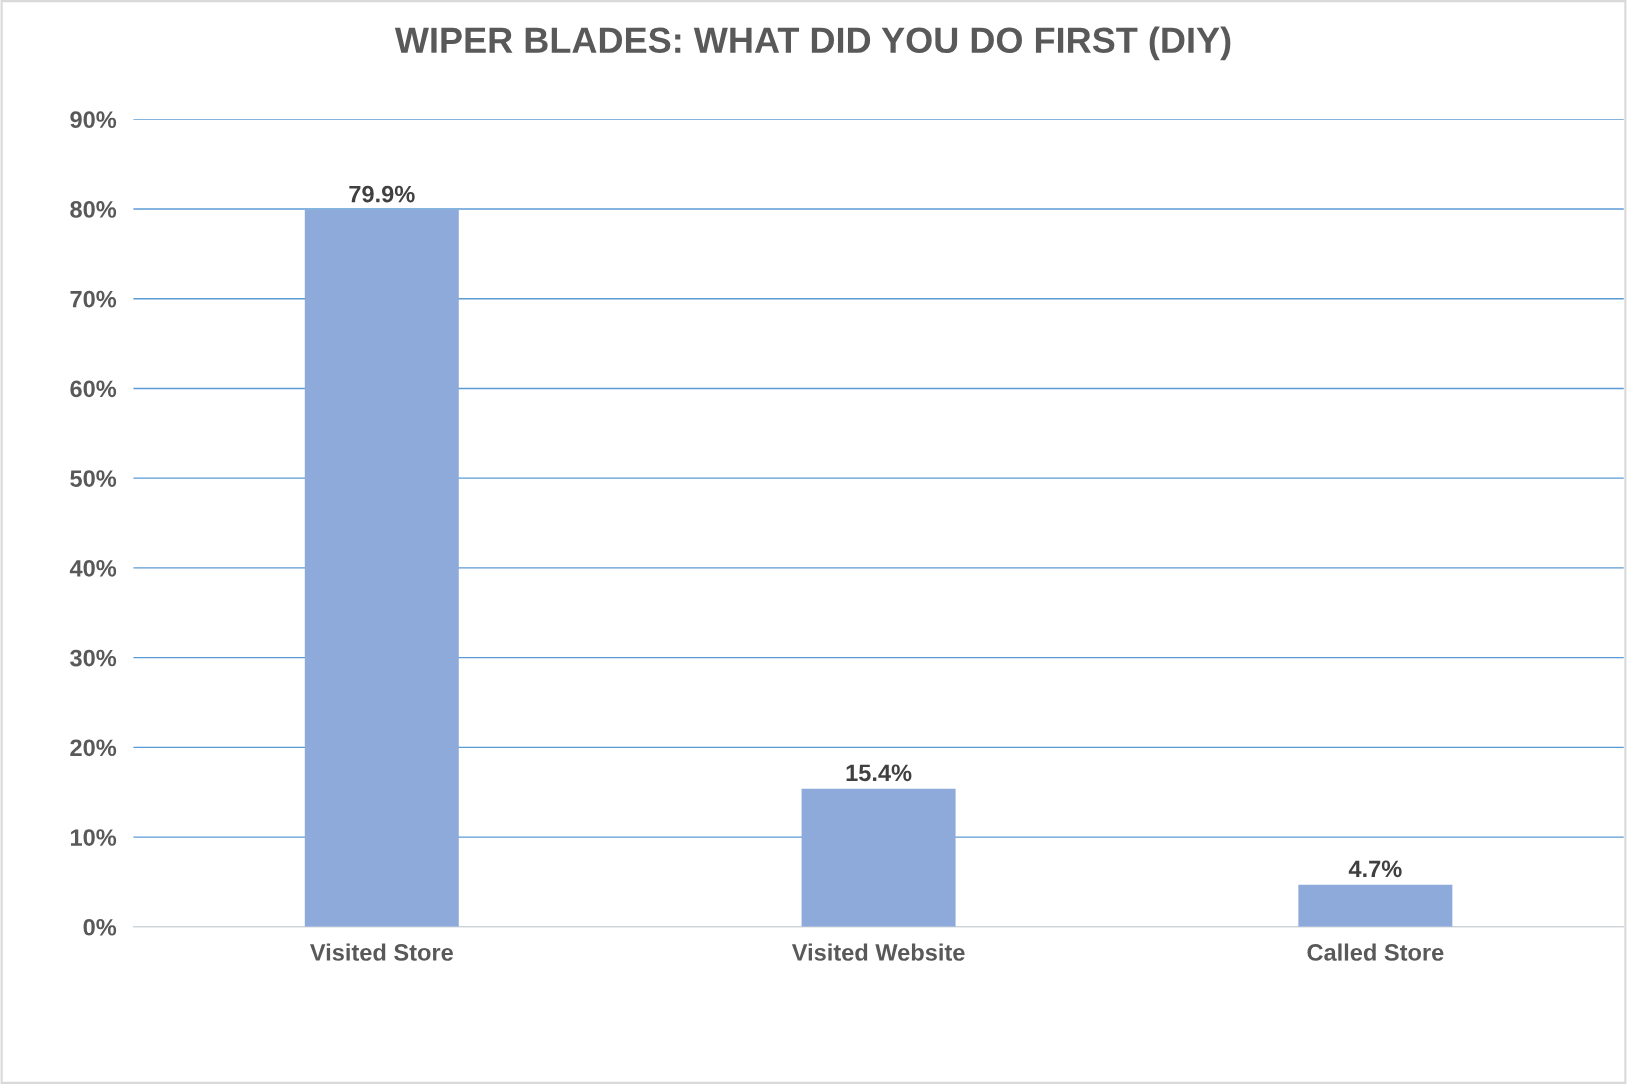  Describe the element at coordinates (93, 658) in the screenshot. I see `y-tick-label: 30%` at that location.